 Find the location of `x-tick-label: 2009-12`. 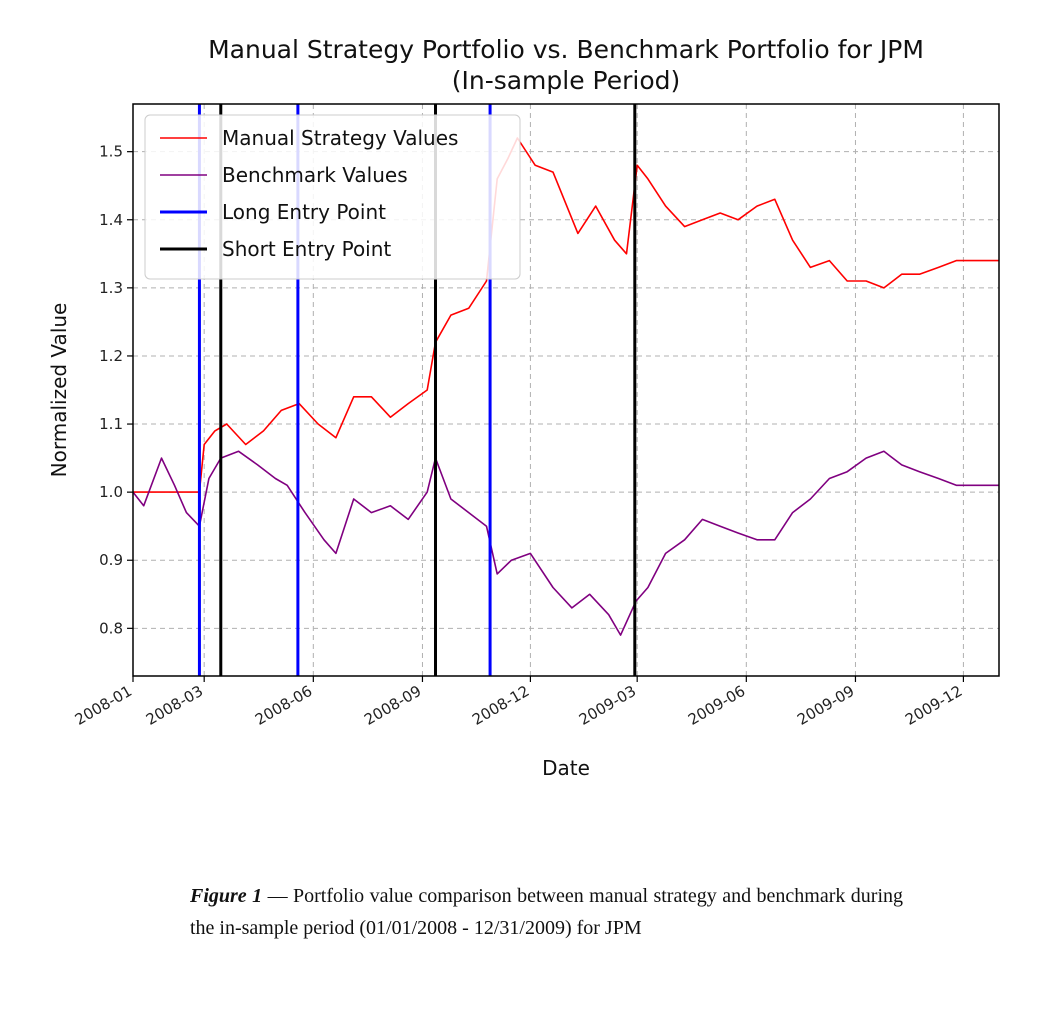

x-tick-label: 2009-12 is located at coordinates (933, 705).